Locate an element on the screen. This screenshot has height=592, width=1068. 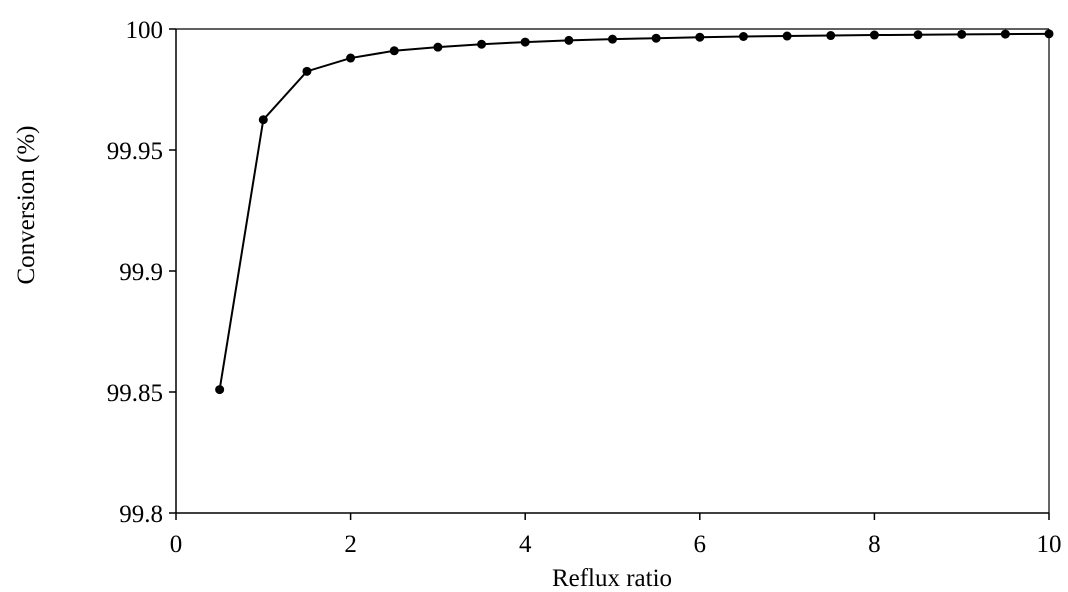
y-tick-label: 99.95 is located at coordinates (135, 151).